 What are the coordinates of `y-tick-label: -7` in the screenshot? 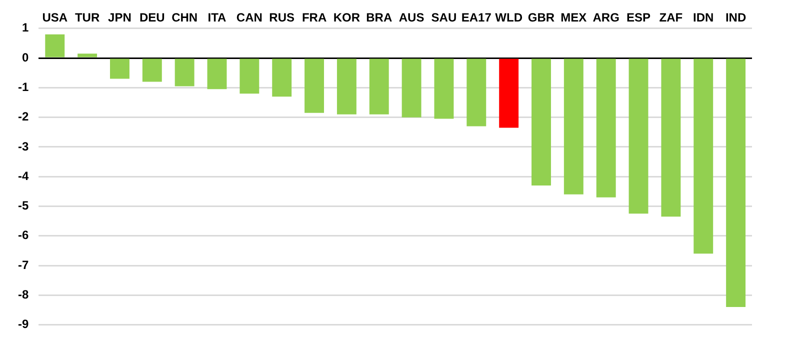 It's located at (23, 265).